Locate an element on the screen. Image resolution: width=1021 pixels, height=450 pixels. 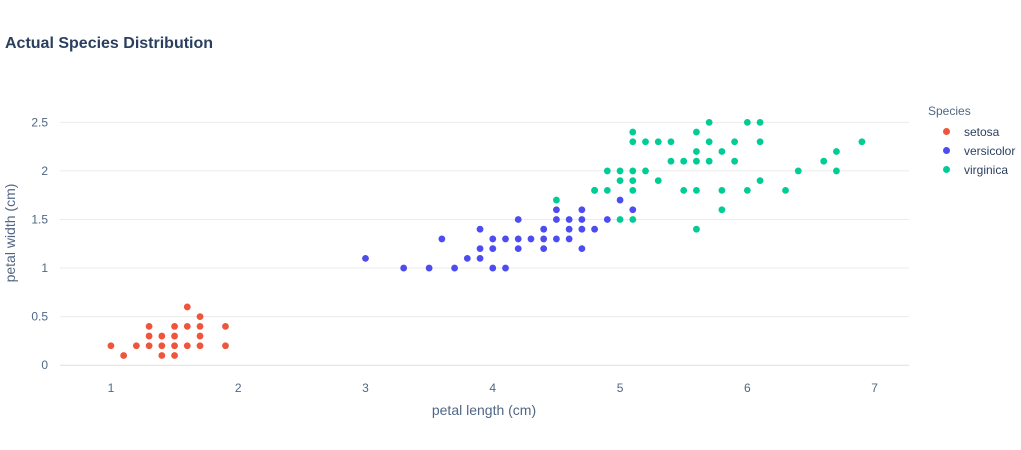
legend-item-virginica: virginica is located at coordinates (971, 169).